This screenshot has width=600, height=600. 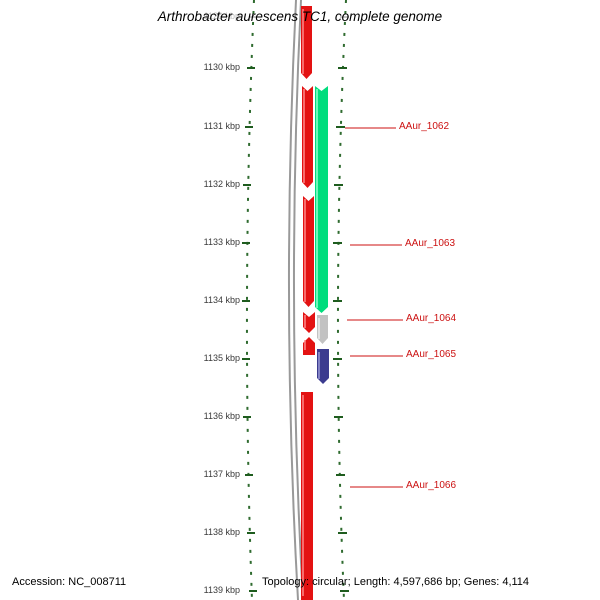 What do you see at coordinates (431, 354) in the screenshot?
I see `gene-label: AAur_1065` at bounding box center [431, 354].